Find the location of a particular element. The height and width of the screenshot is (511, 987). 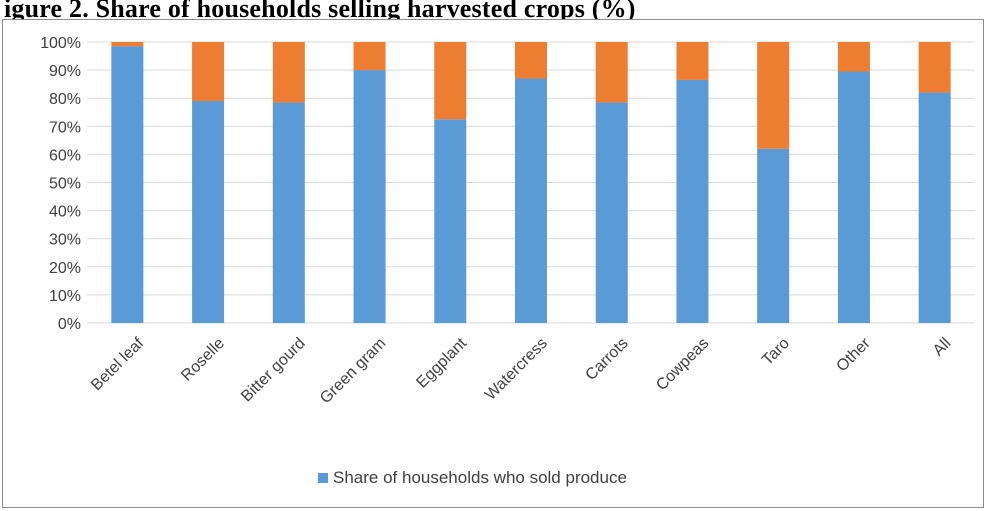

y-tick-label: 90% is located at coordinates (65, 71).